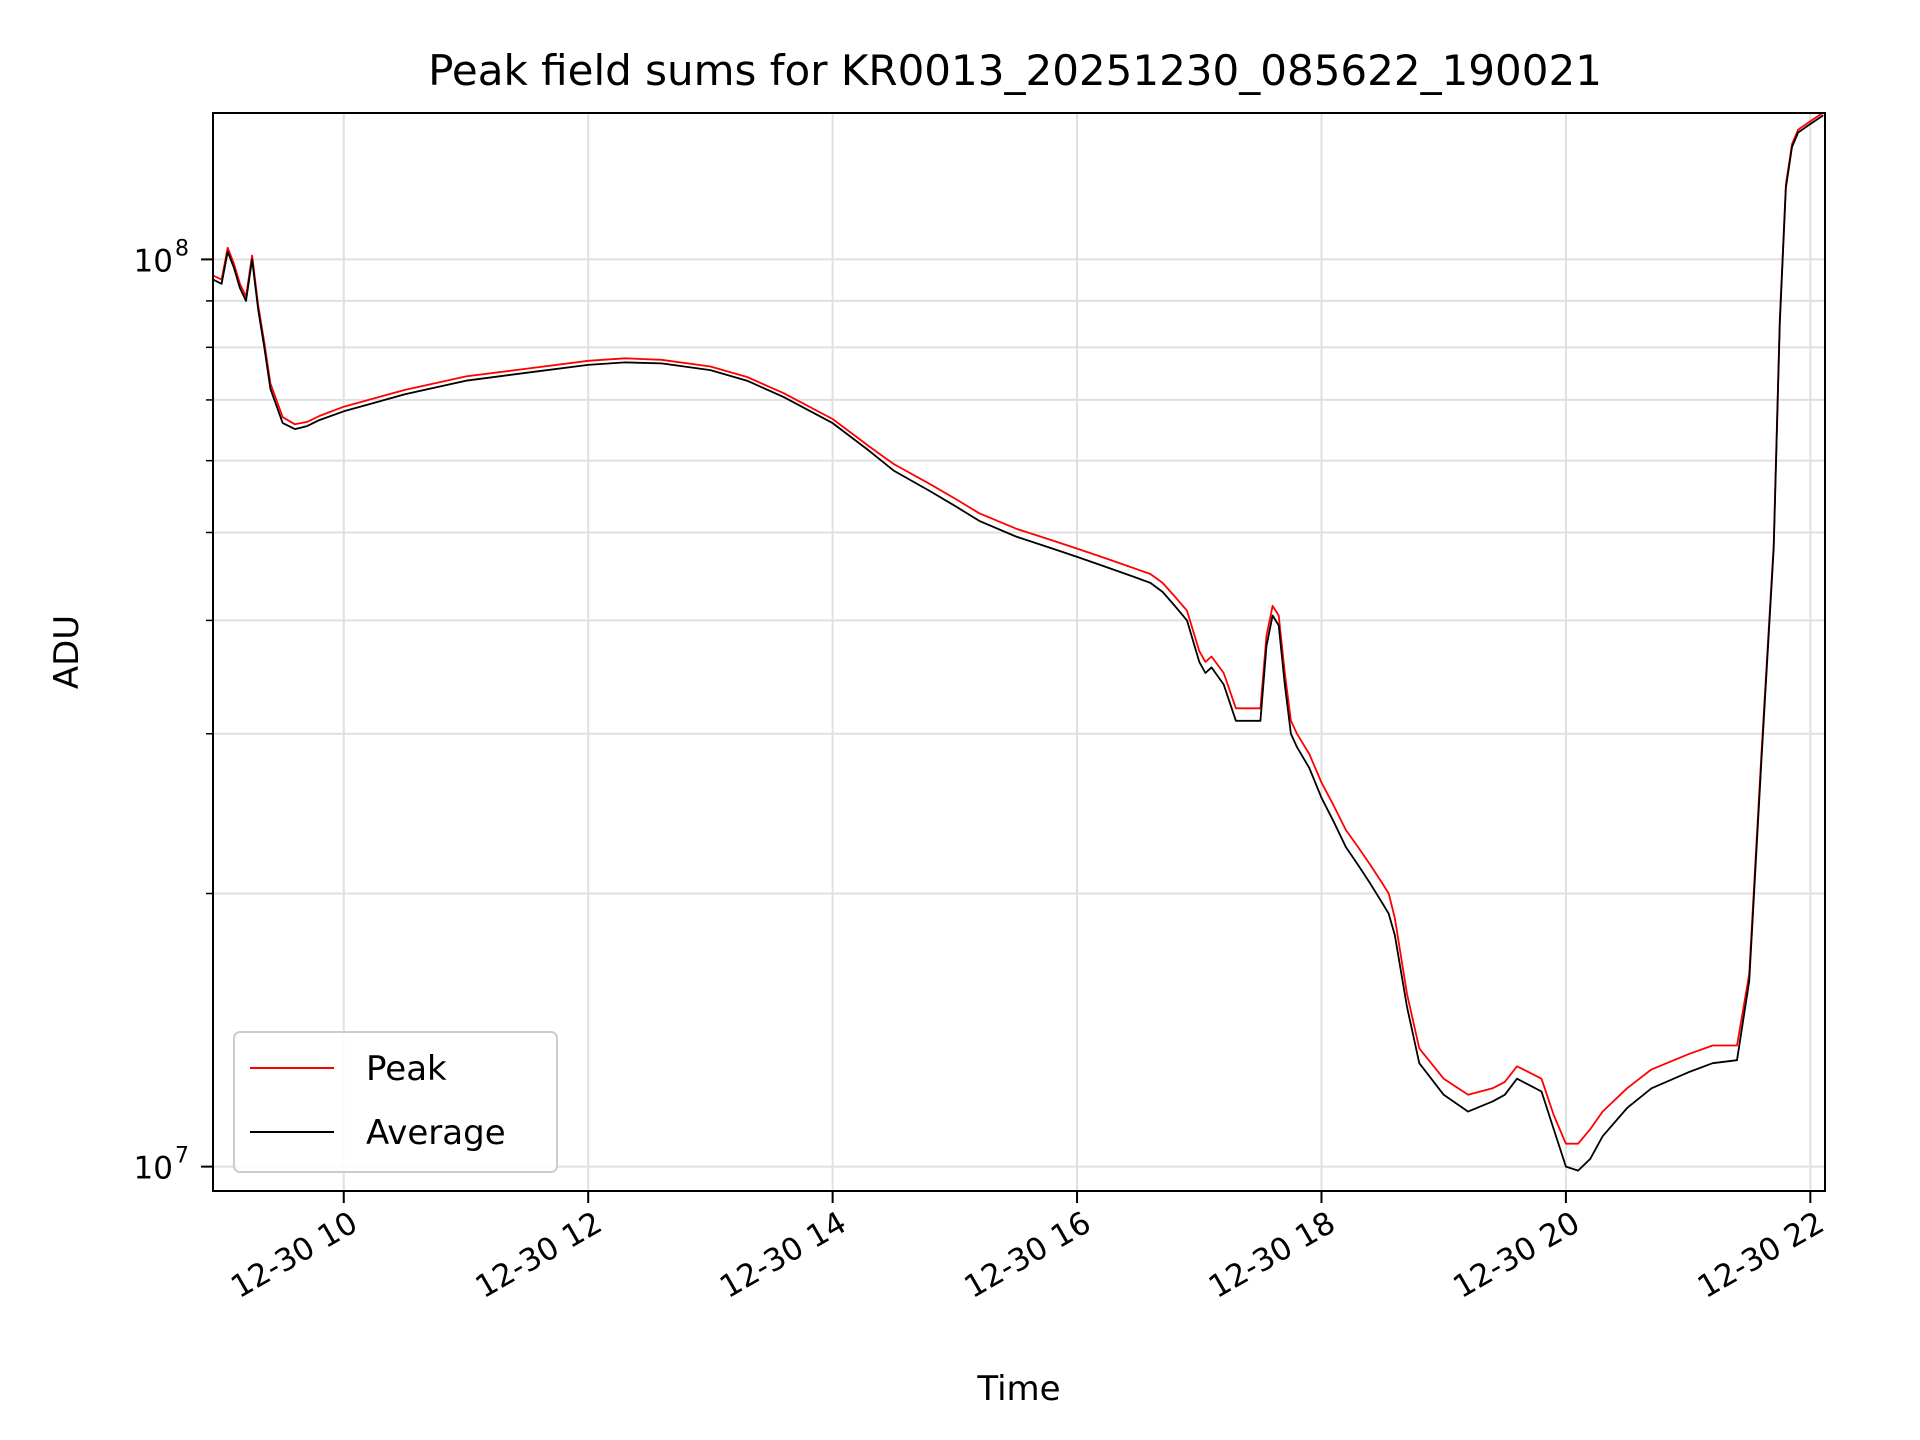 The height and width of the screenshot is (1440, 1920). What do you see at coordinates (406, 1069) in the screenshot?
I see `legend-label-peak: Peak` at bounding box center [406, 1069].